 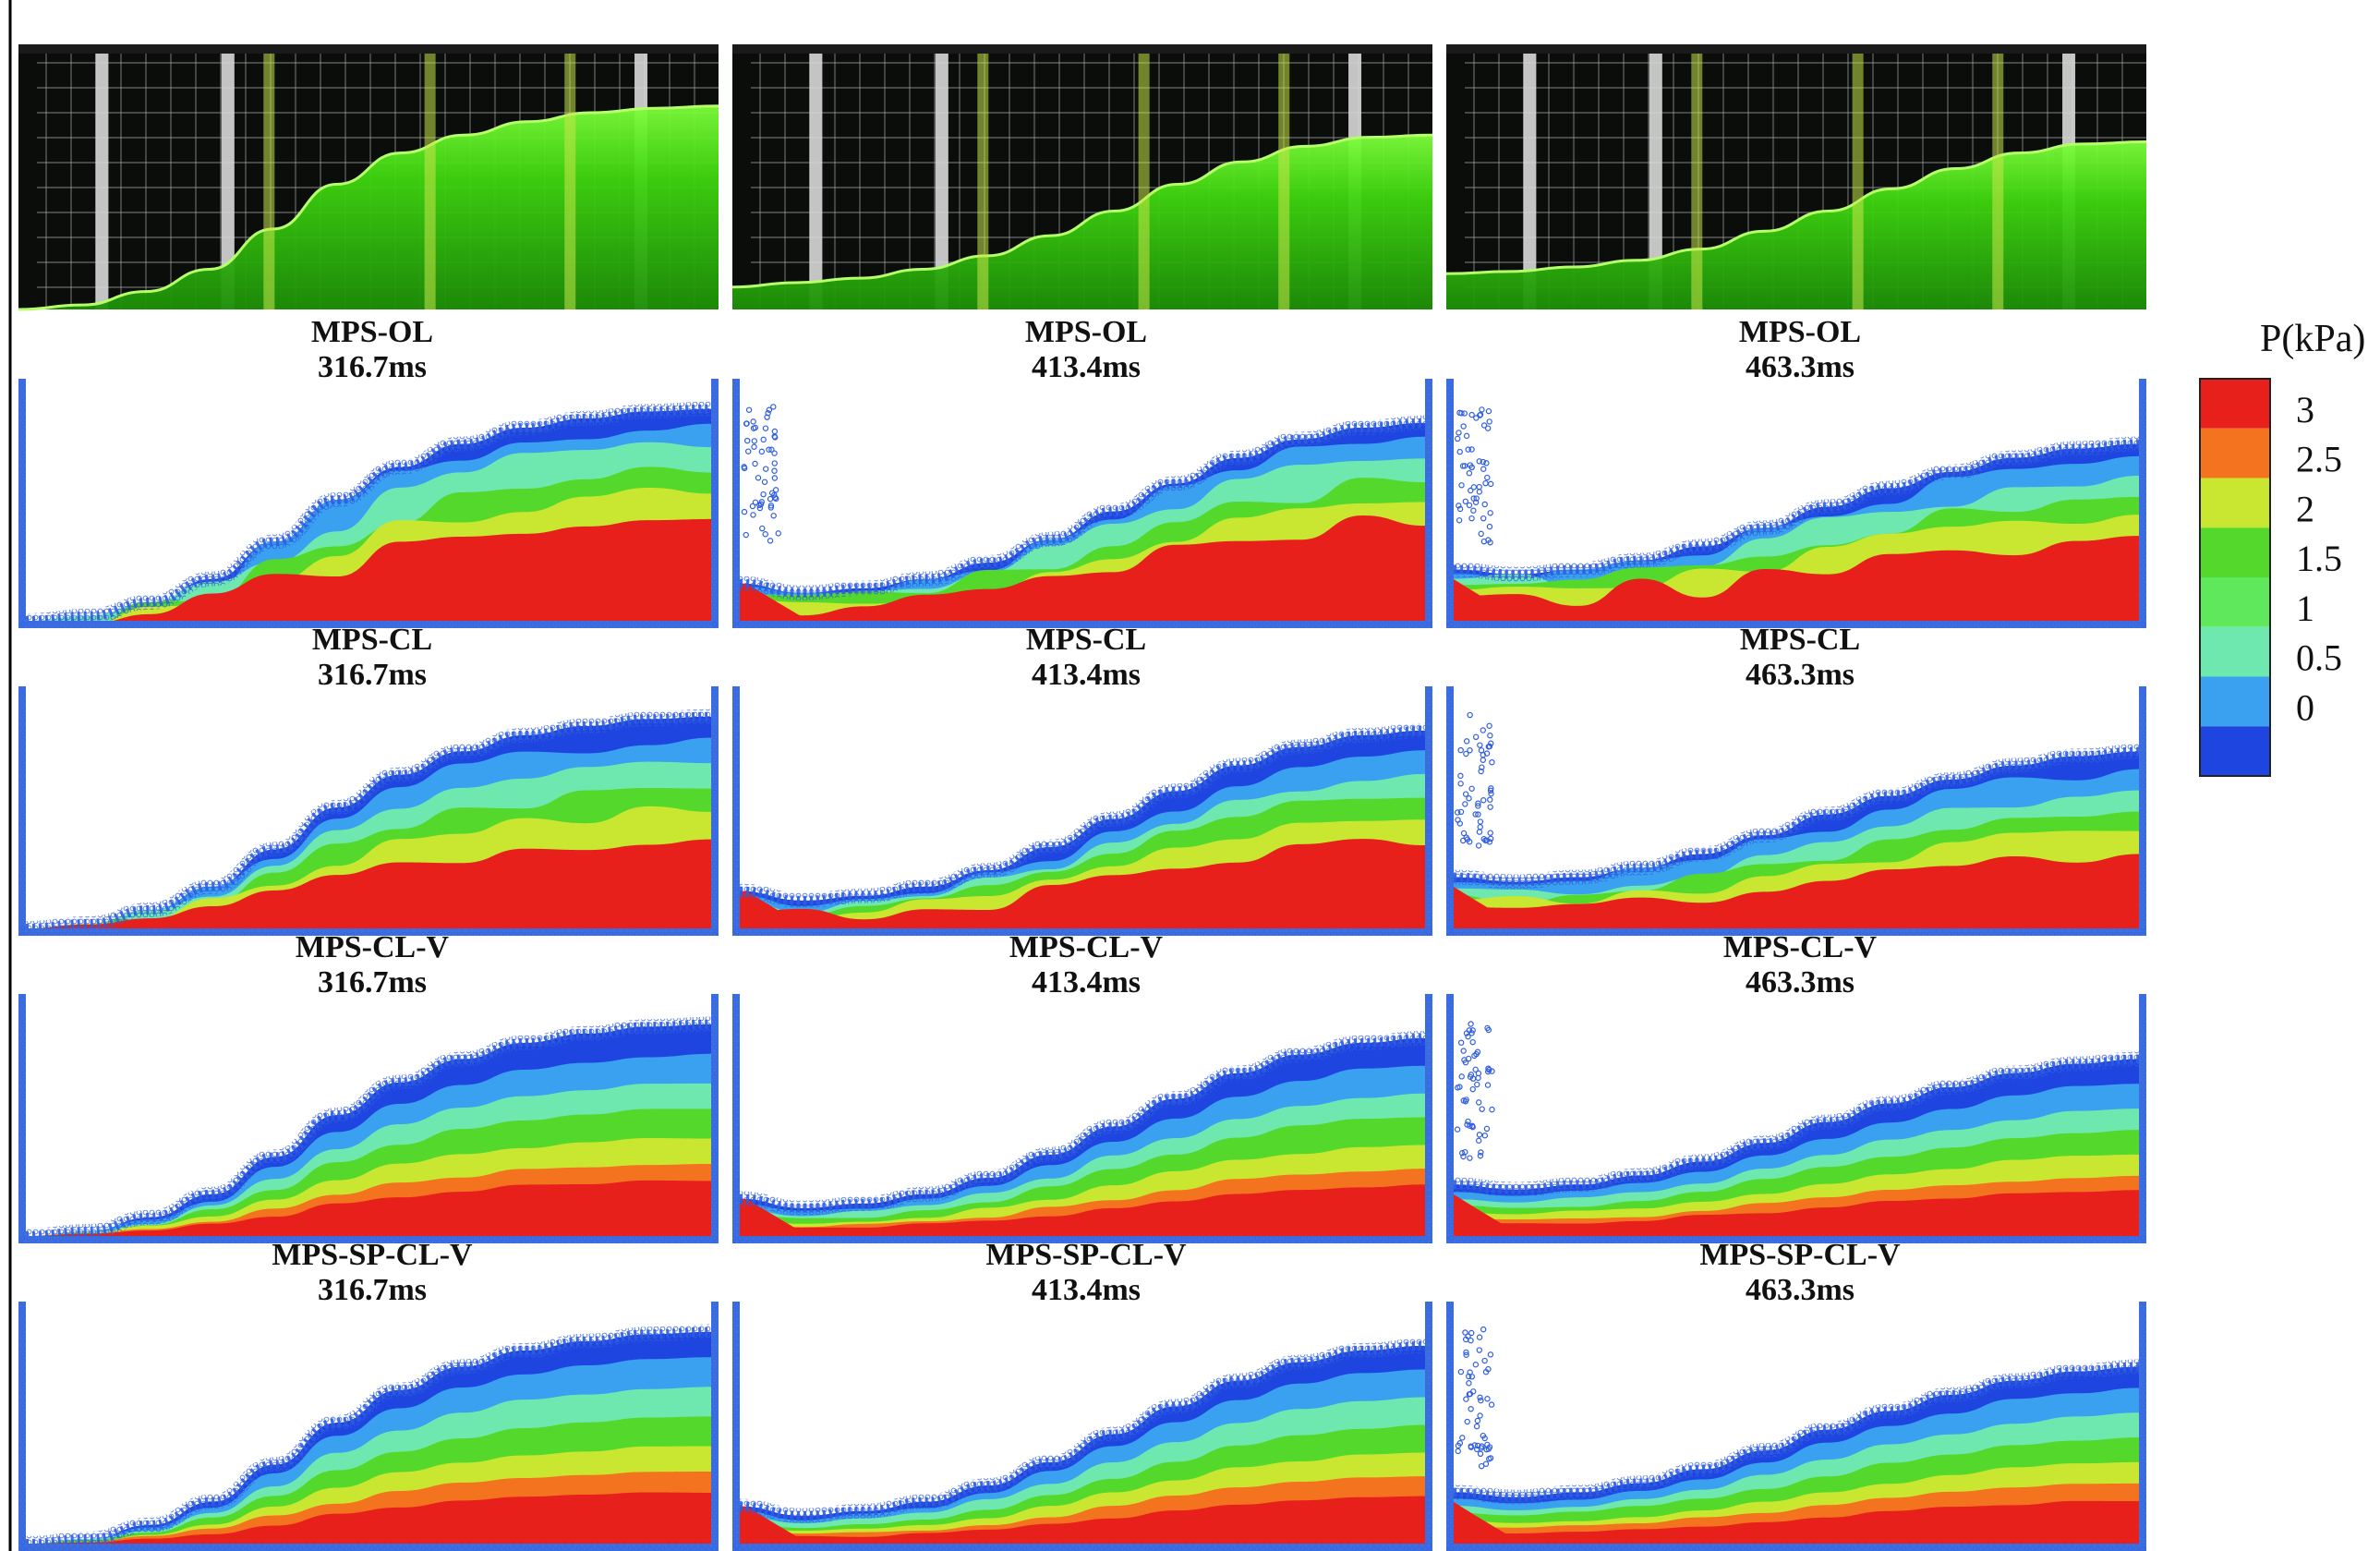 I want to click on colorbar-ticks: 3 2.5 2 1.5 1 0.5 0, so click(x=2319, y=559).